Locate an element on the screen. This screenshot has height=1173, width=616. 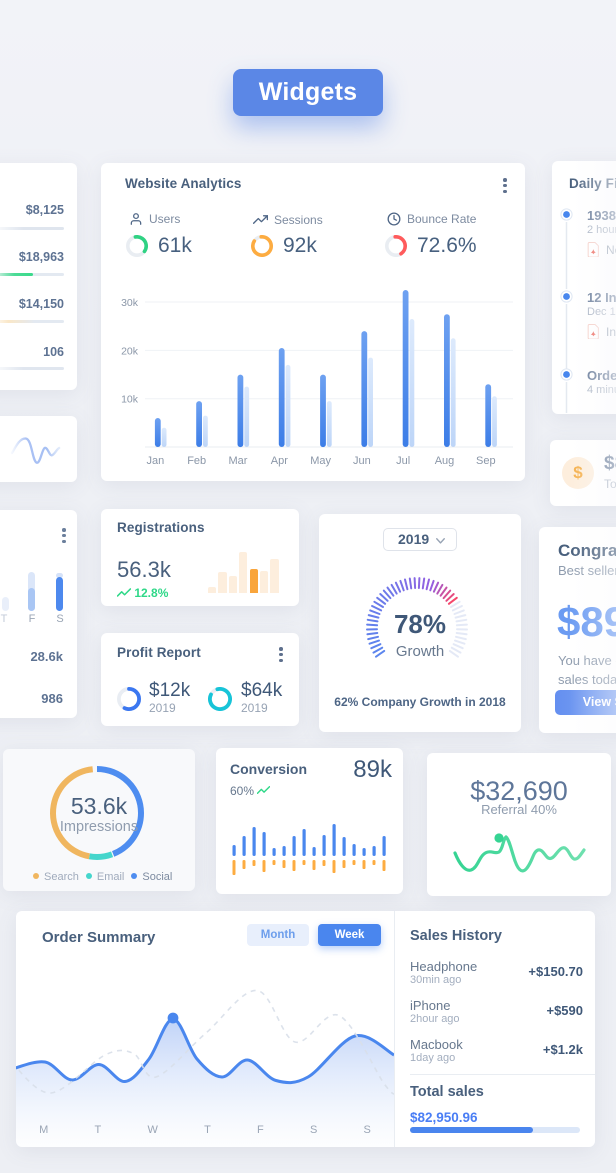
svg-text: 30k is located at coordinates (130, 303).